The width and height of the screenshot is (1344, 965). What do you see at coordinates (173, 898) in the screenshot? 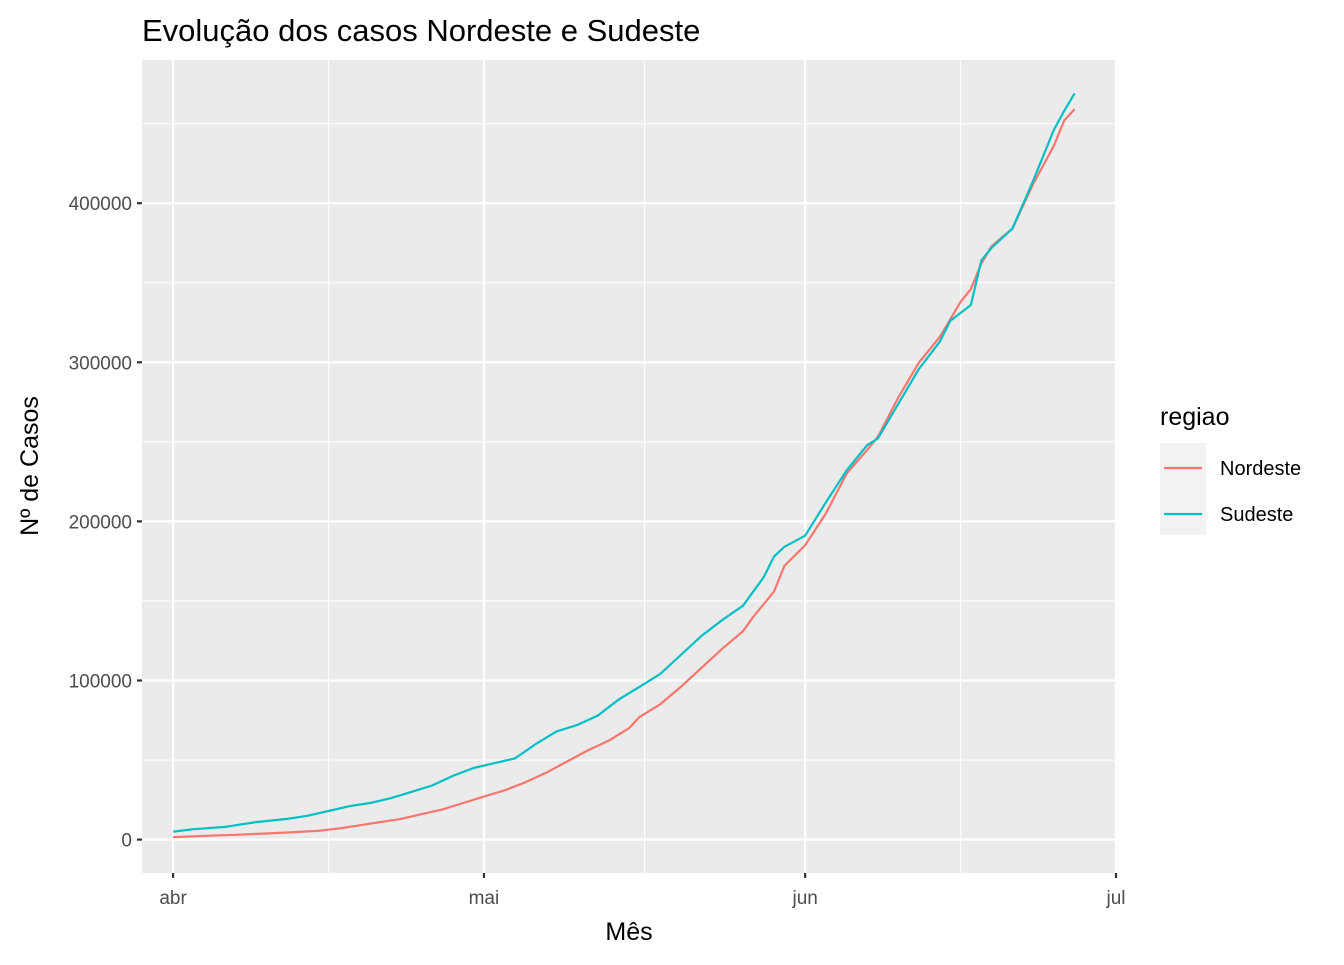
I see `x-tick-label: abr` at bounding box center [173, 898].